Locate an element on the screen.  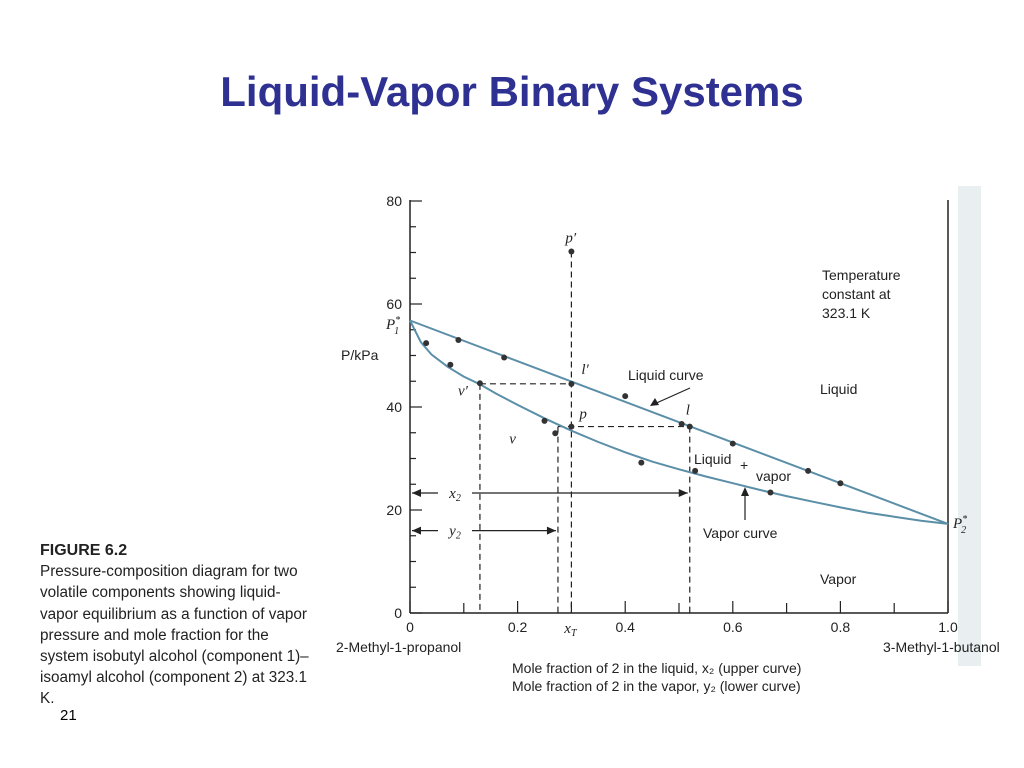
point-label-v-prime: v′ is located at coordinates (463, 391).